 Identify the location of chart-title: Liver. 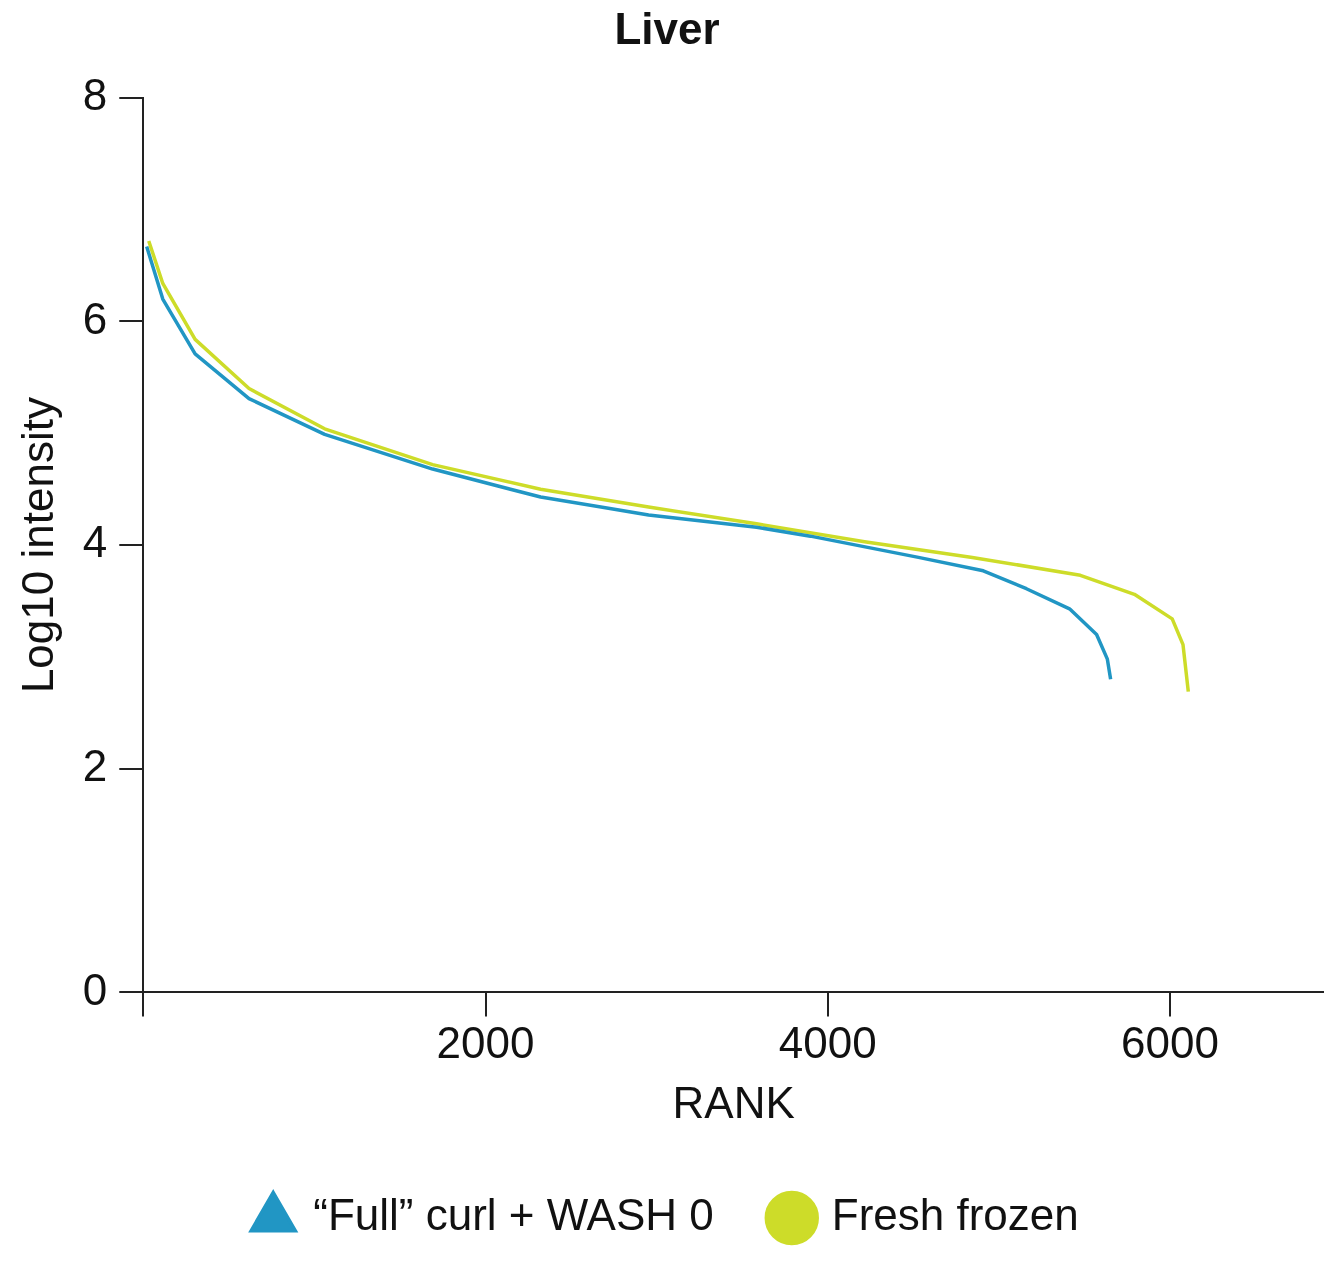
(667, 28).